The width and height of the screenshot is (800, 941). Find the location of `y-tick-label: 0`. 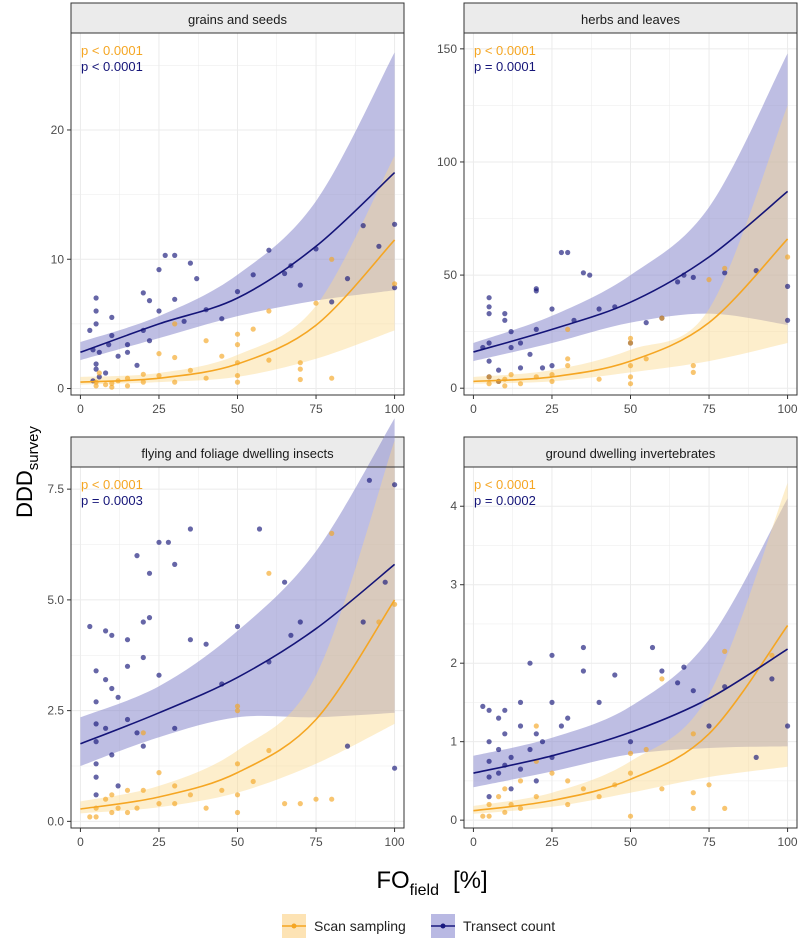

y-tick-label: 0 is located at coordinates (453, 388).